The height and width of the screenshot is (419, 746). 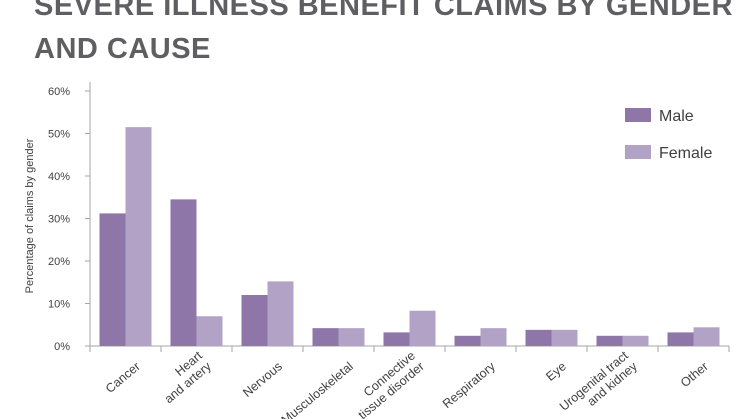 What do you see at coordinates (668, 135) in the screenshot?
I see `legend: Male Female` at bounding box center [668, 135].